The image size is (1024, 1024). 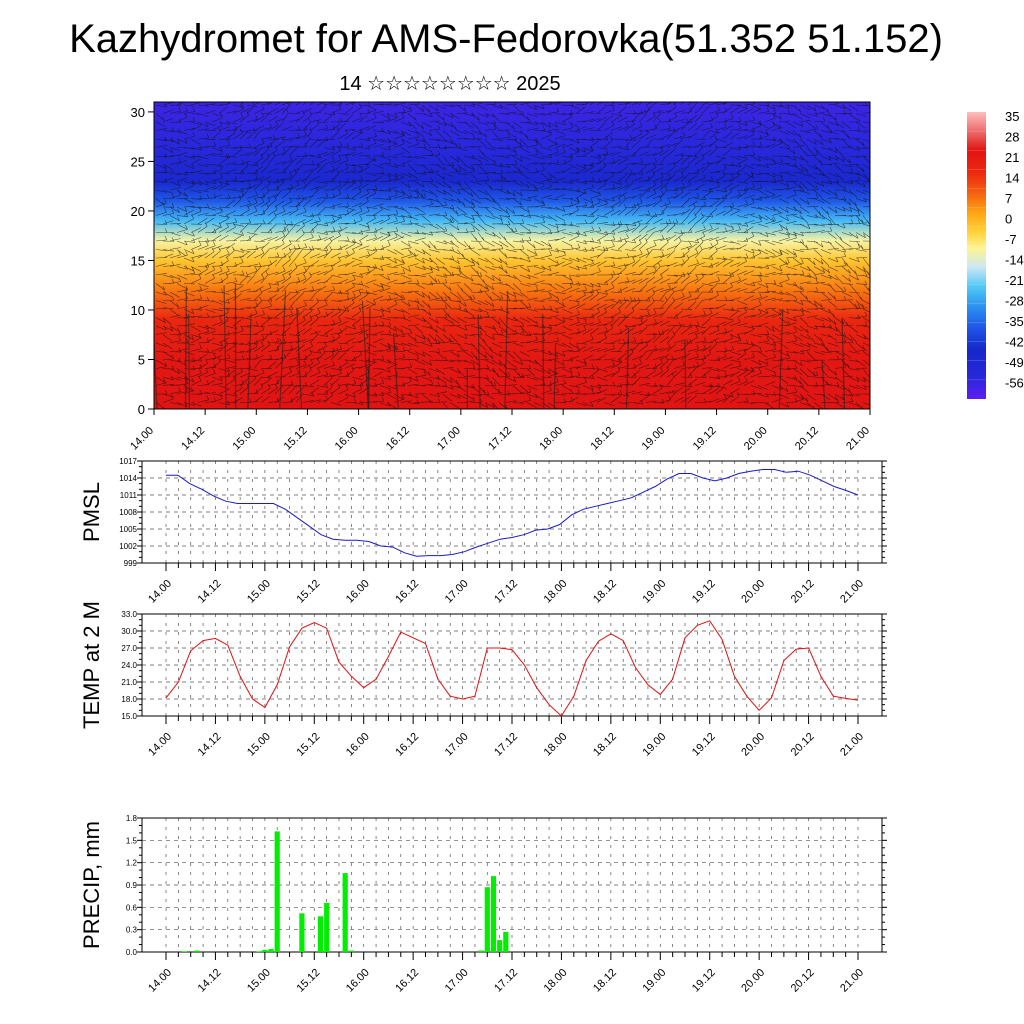 What do you see at coordinates (138, 161) in the screenshot?
I see `y-tick-label: 25` at bounding box center [138, 161].